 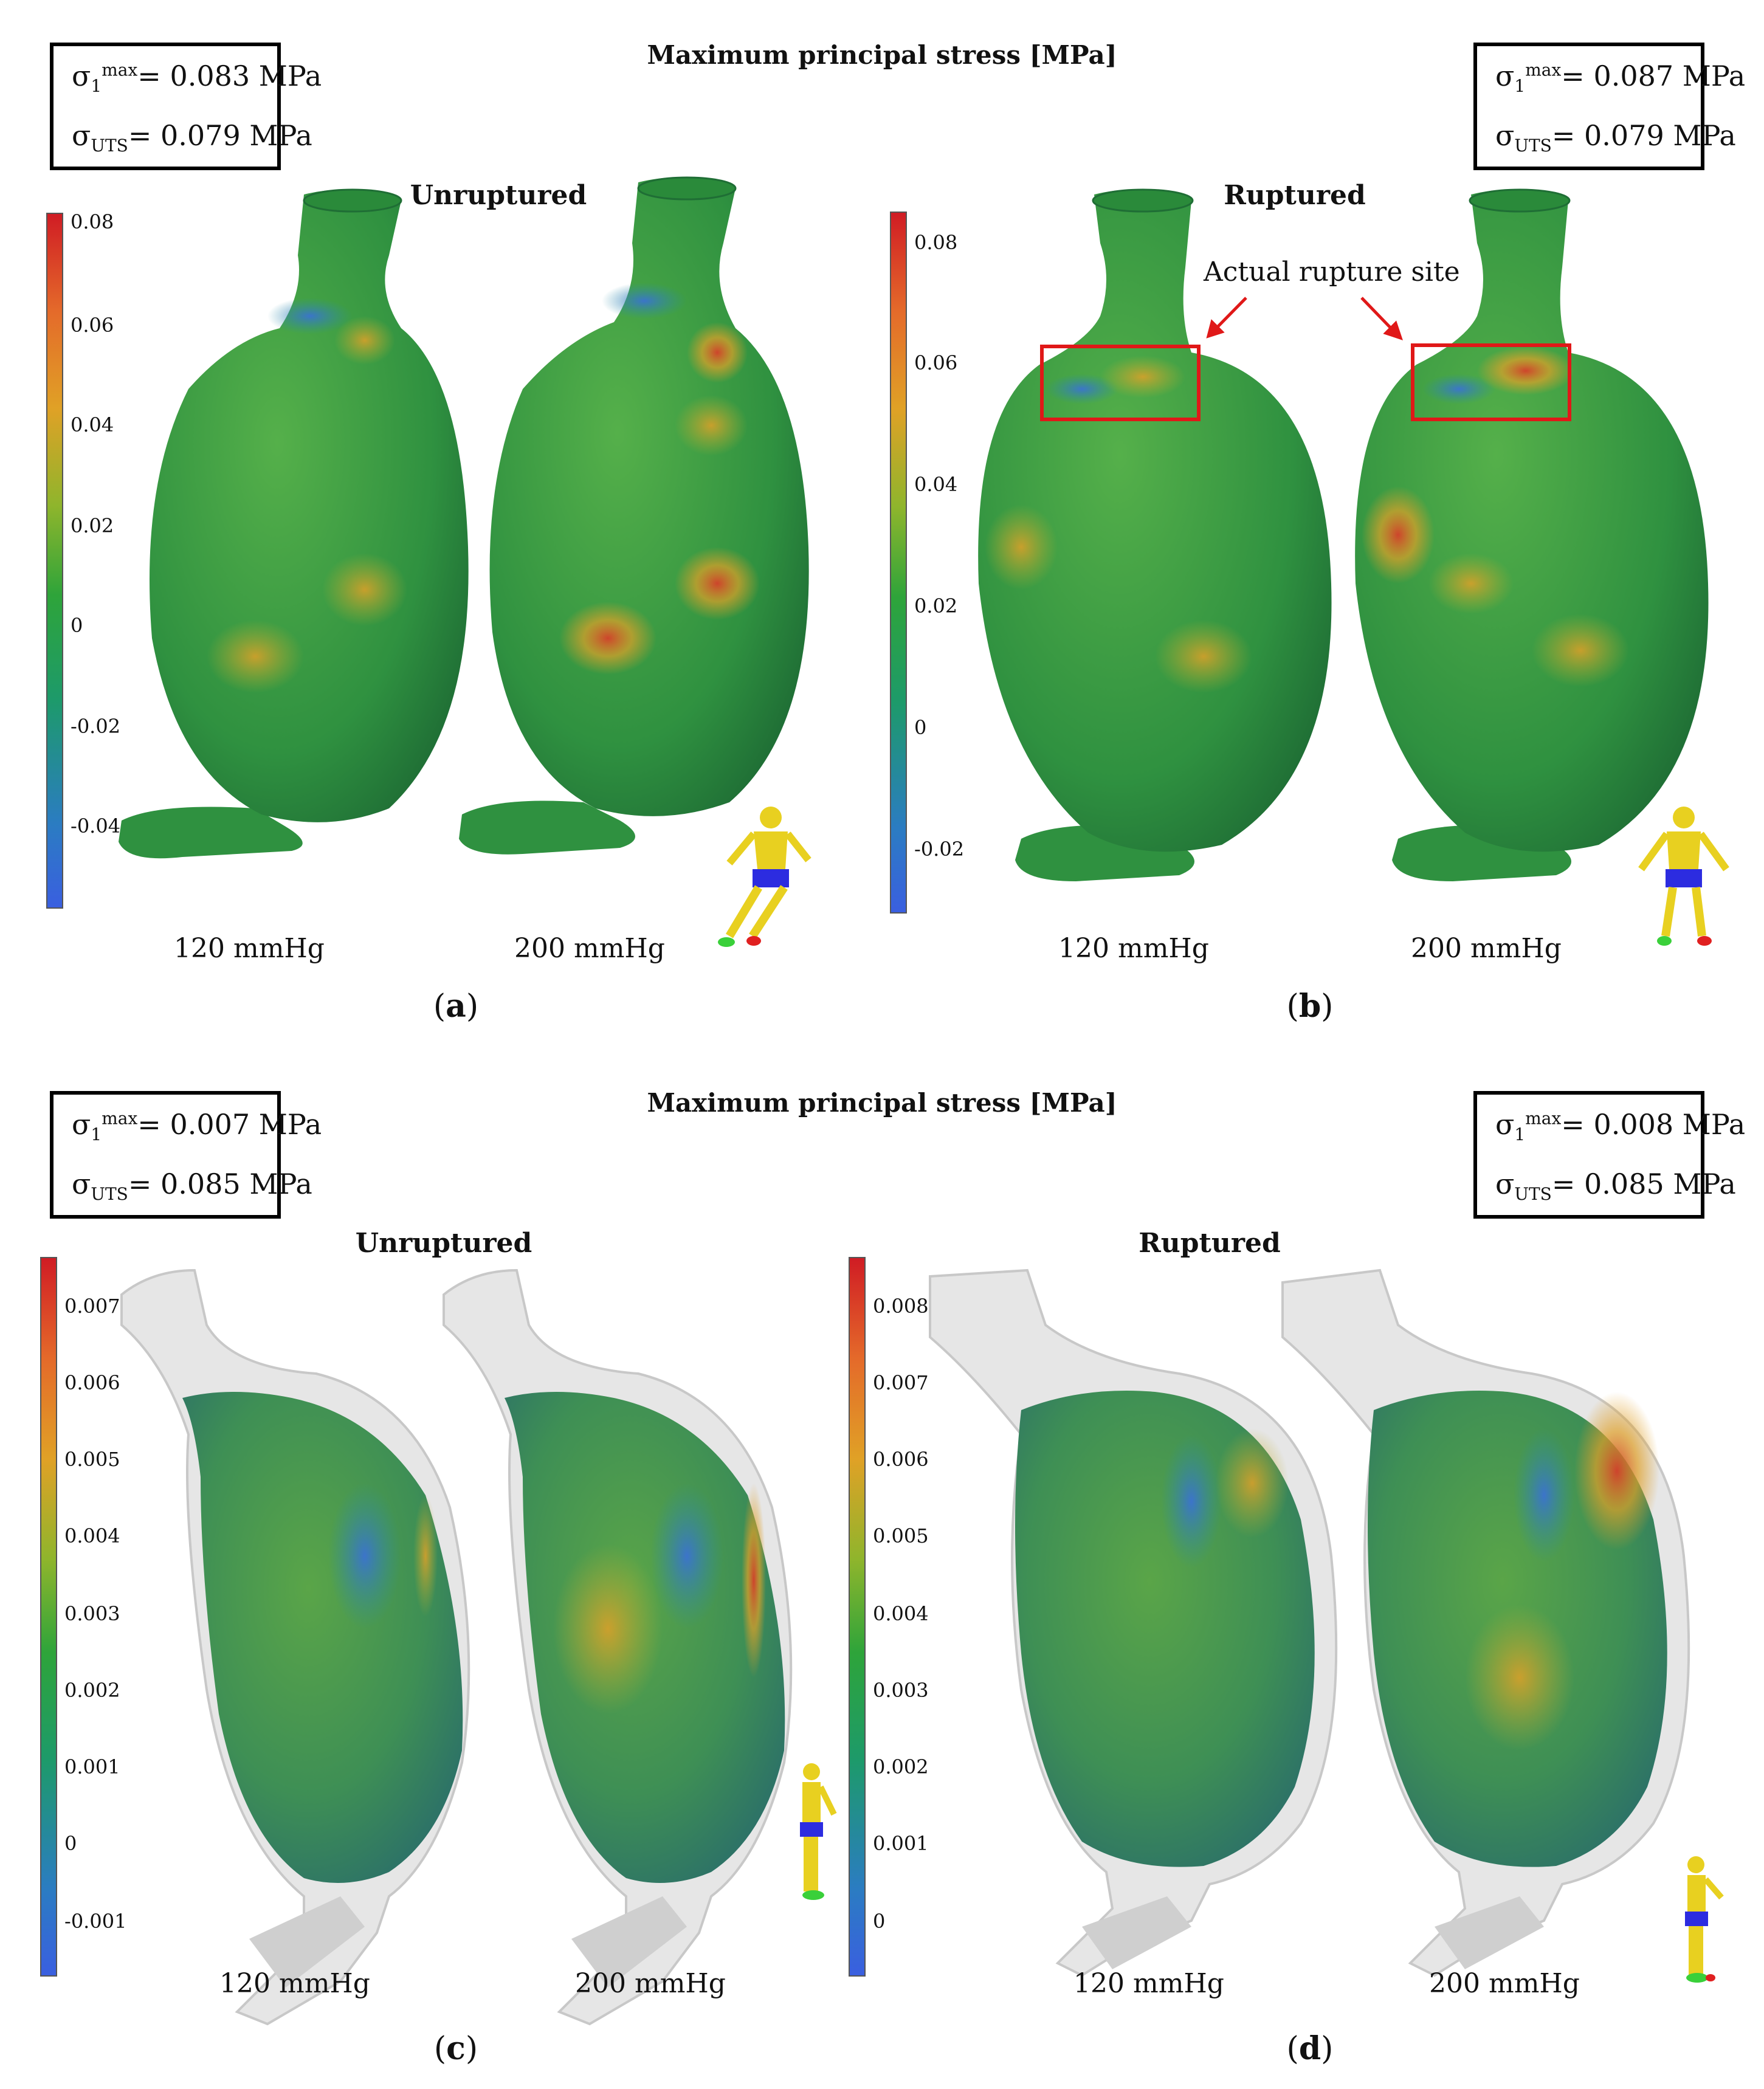 What do you see at coordinates (901, 1690) in the screenshot?
I see `colorbar-d-tick: 0.003` at bounding box center [901, 1690].